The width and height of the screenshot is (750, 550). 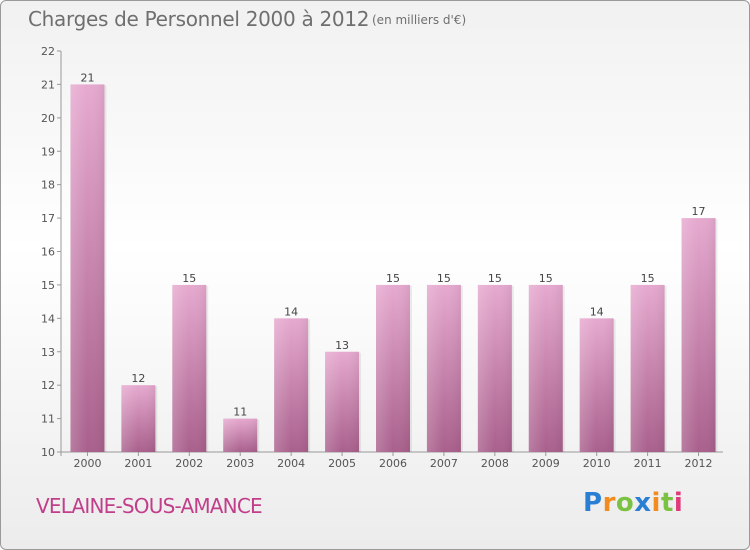 What do you see at coordinates (393, 278) in the screenshot?
I see `value-label-2006: 15` at bounding box center [393, 278].